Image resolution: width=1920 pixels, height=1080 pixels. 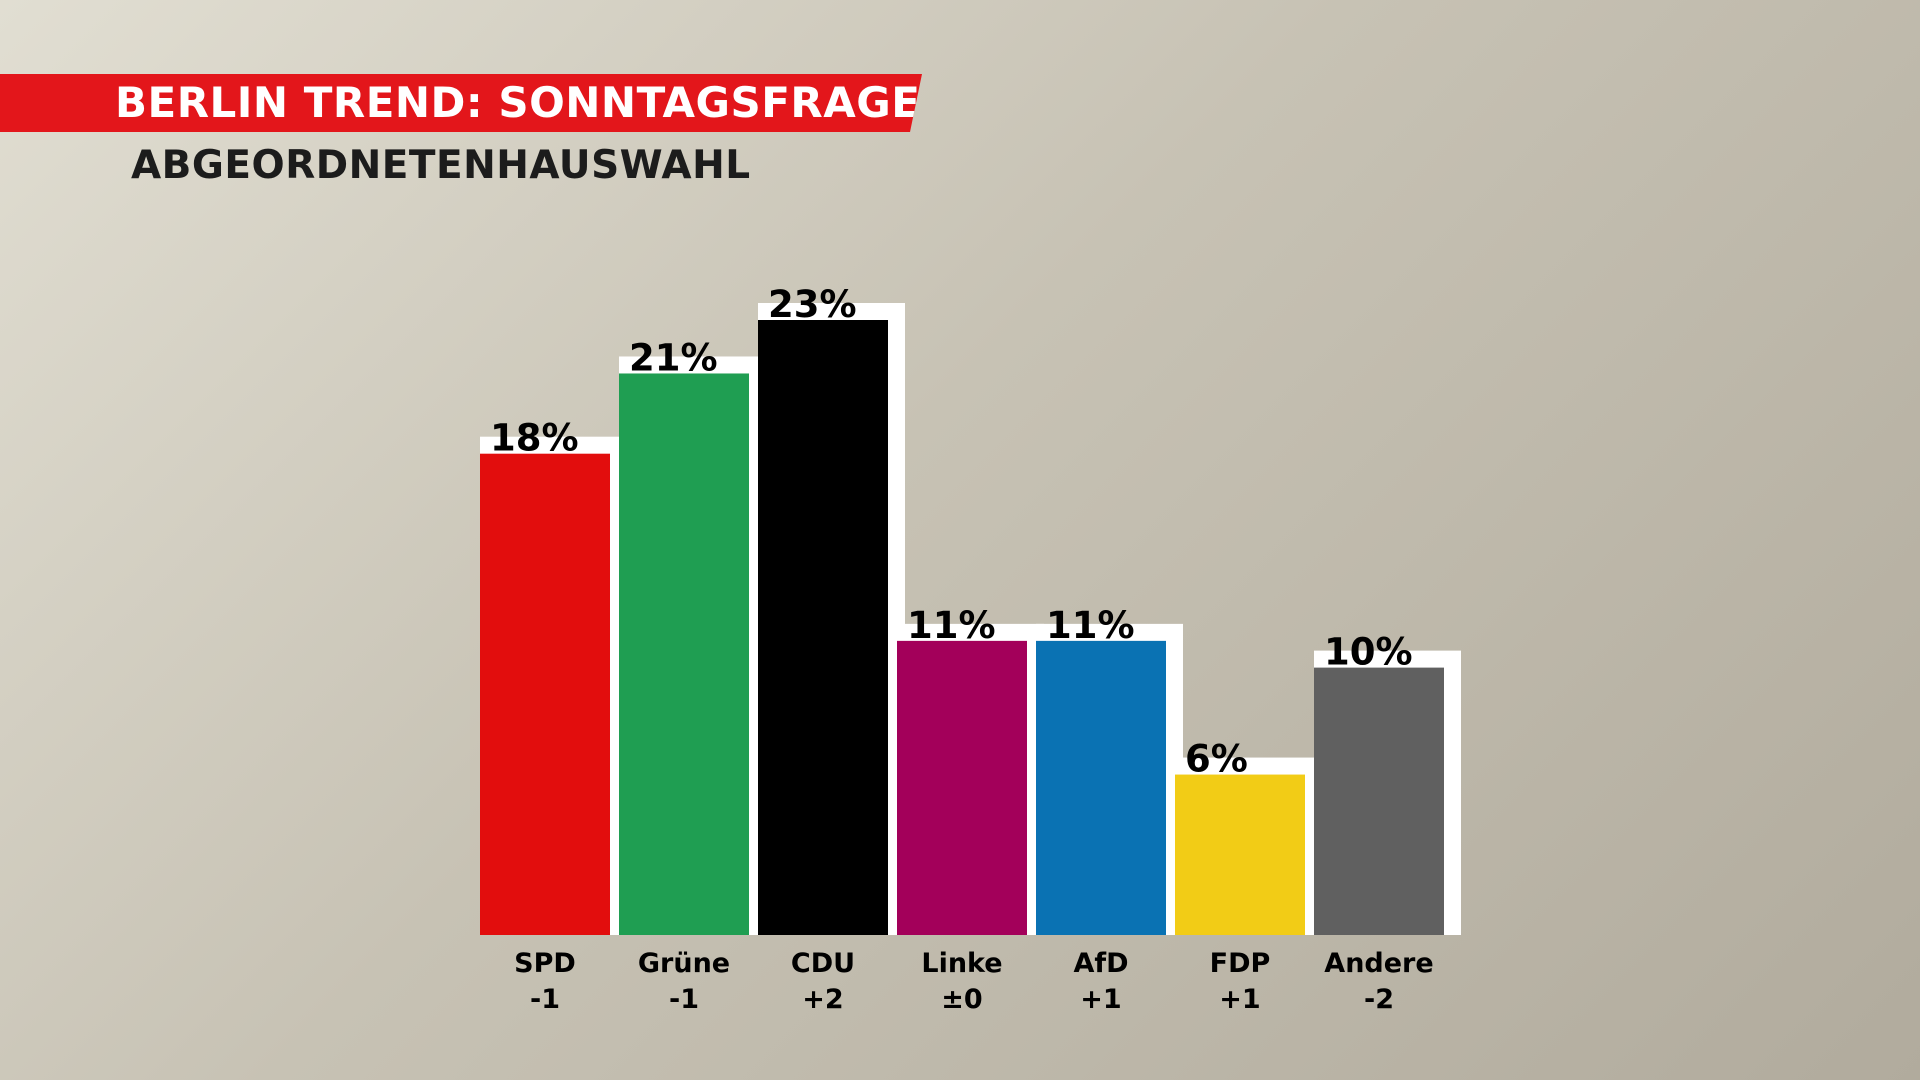 What do you see at coordinates (684, 963) in the screenshot?
I see `category-label-grüne: Grüne` at bounding box center [684, 963].